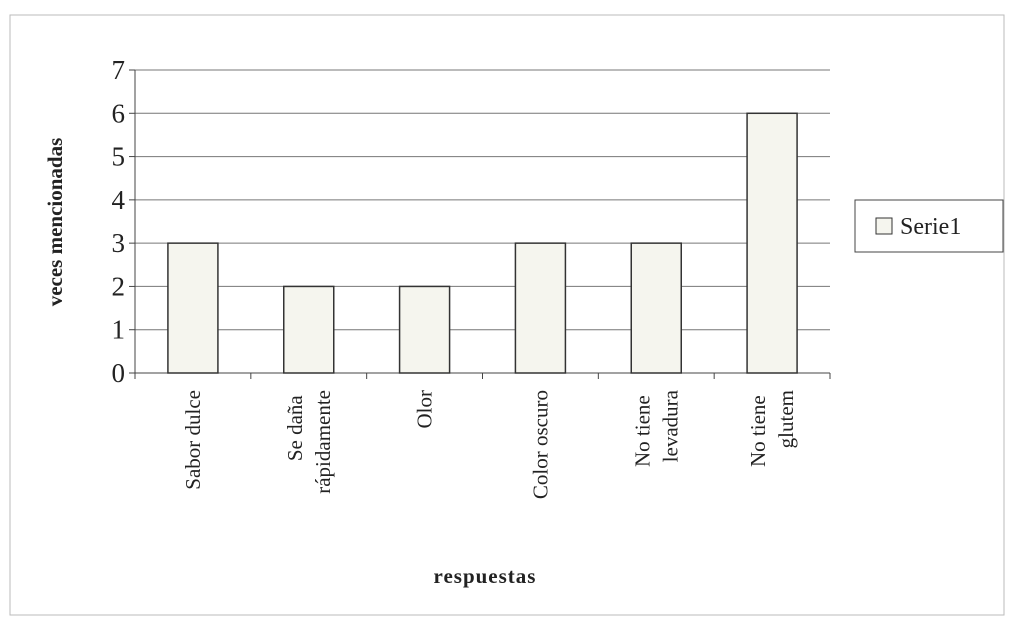 The width and height of the screenshot is (1011, 622). Describe the element at coordinates (119, 373) in the screenshot. I see `y-tick-label: 0` at that location.